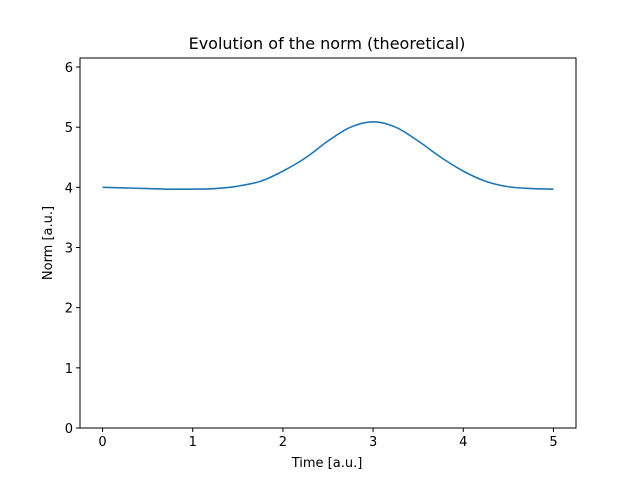 The height and width of the screenshot is (480, 640). I want to click on y-axis-label: Norm [a.u.], so click(48, 243).